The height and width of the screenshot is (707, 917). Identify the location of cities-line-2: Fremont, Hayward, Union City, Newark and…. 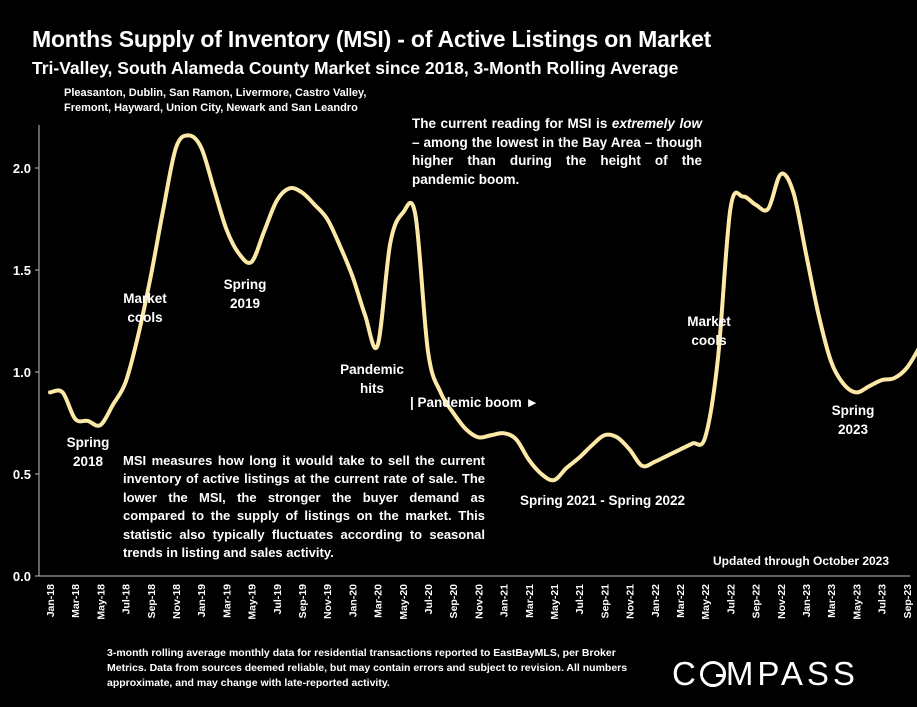
(211, 108).